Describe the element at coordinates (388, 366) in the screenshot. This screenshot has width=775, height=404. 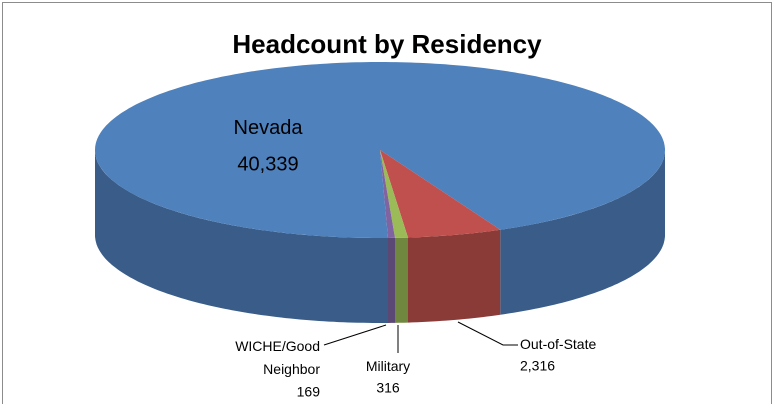
I see `slice-label: Military` at that location.